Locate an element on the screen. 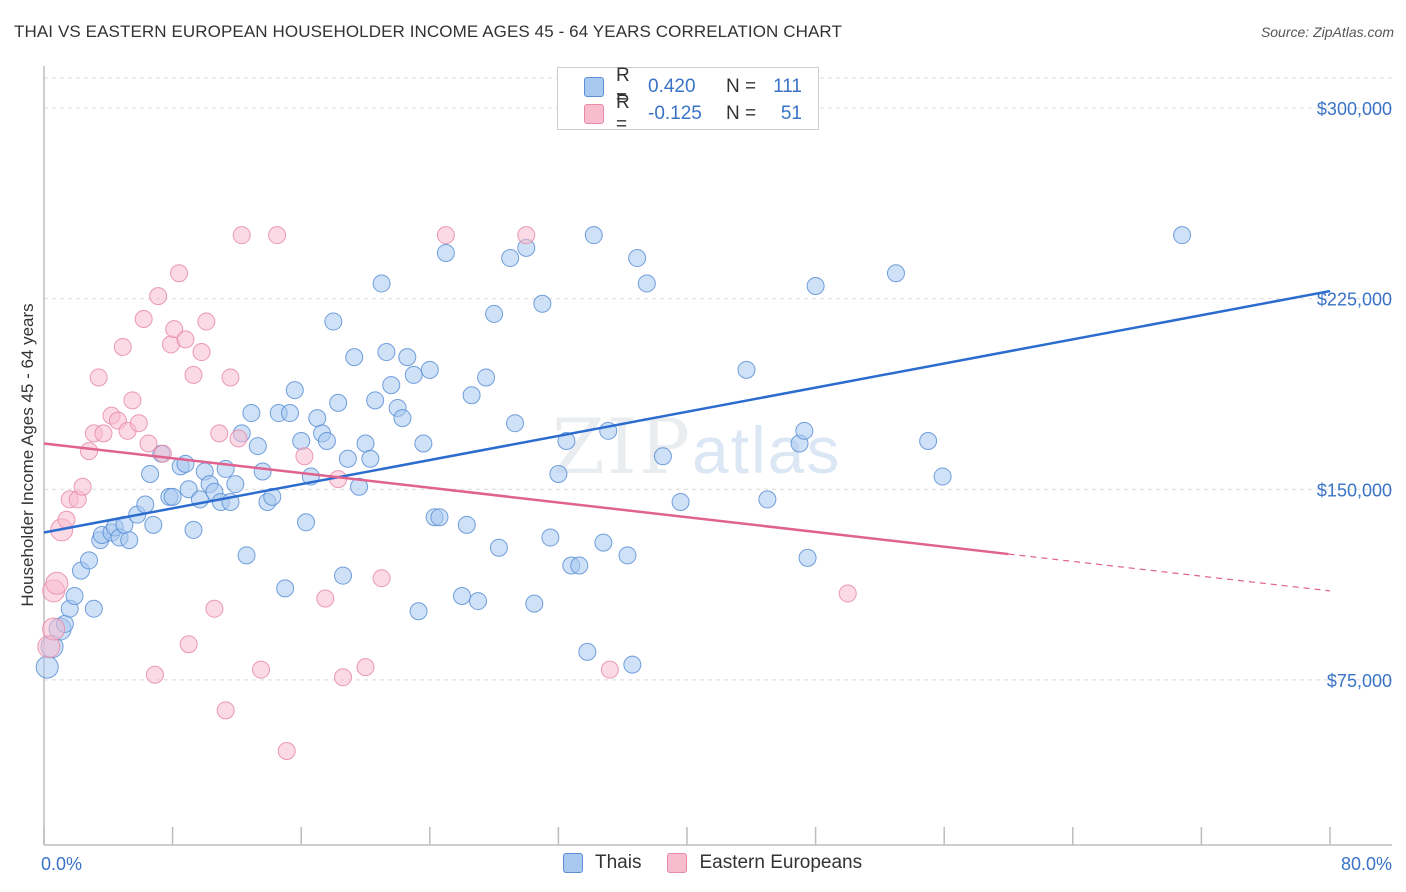 The width and height of the screenshot is (1406, 892). chart-source: Source: ZipAtlas.com is located at coordinates (1327, 32).